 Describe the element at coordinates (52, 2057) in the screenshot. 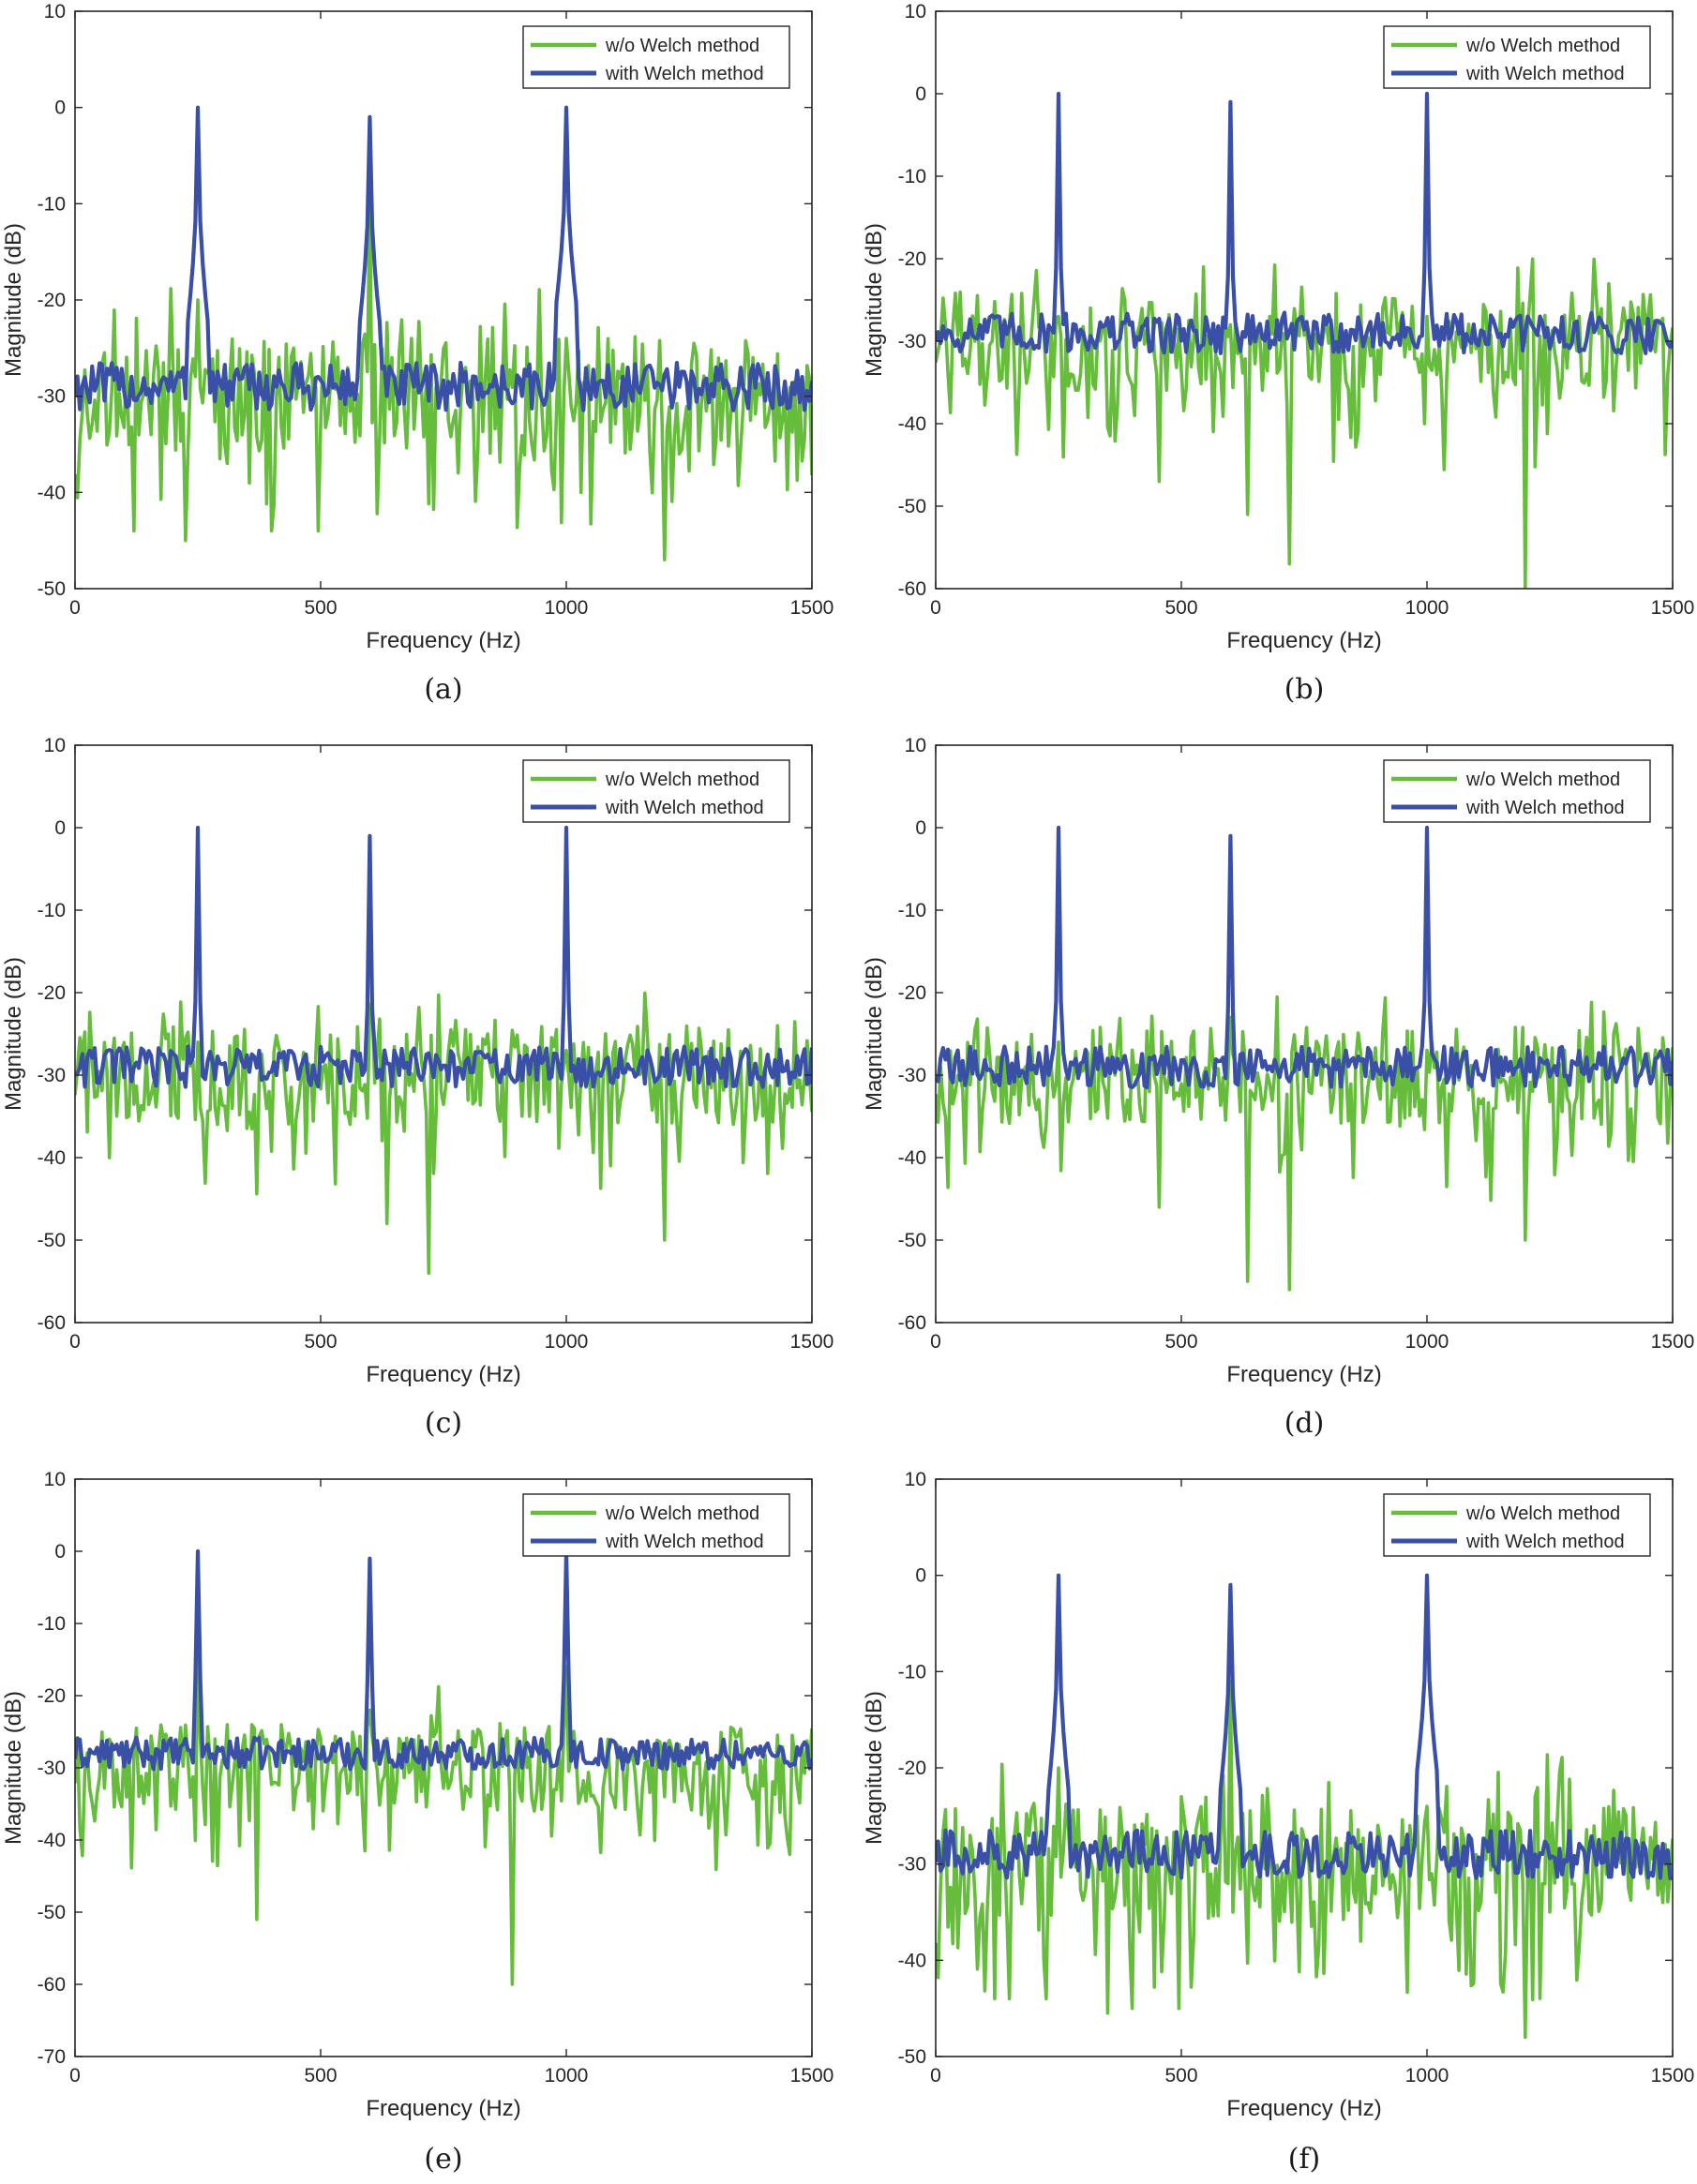

I see `y-tick-label: -70` at that location.